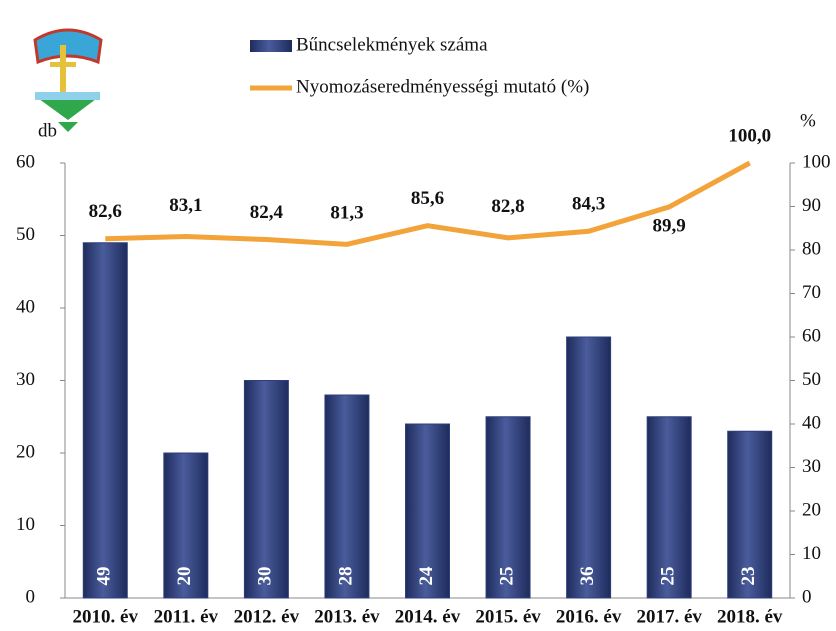  What do you see at coordinates (588, 204) in the screenshot?
I see `line-value-label: 84,3` at bounding box center [588, 204].